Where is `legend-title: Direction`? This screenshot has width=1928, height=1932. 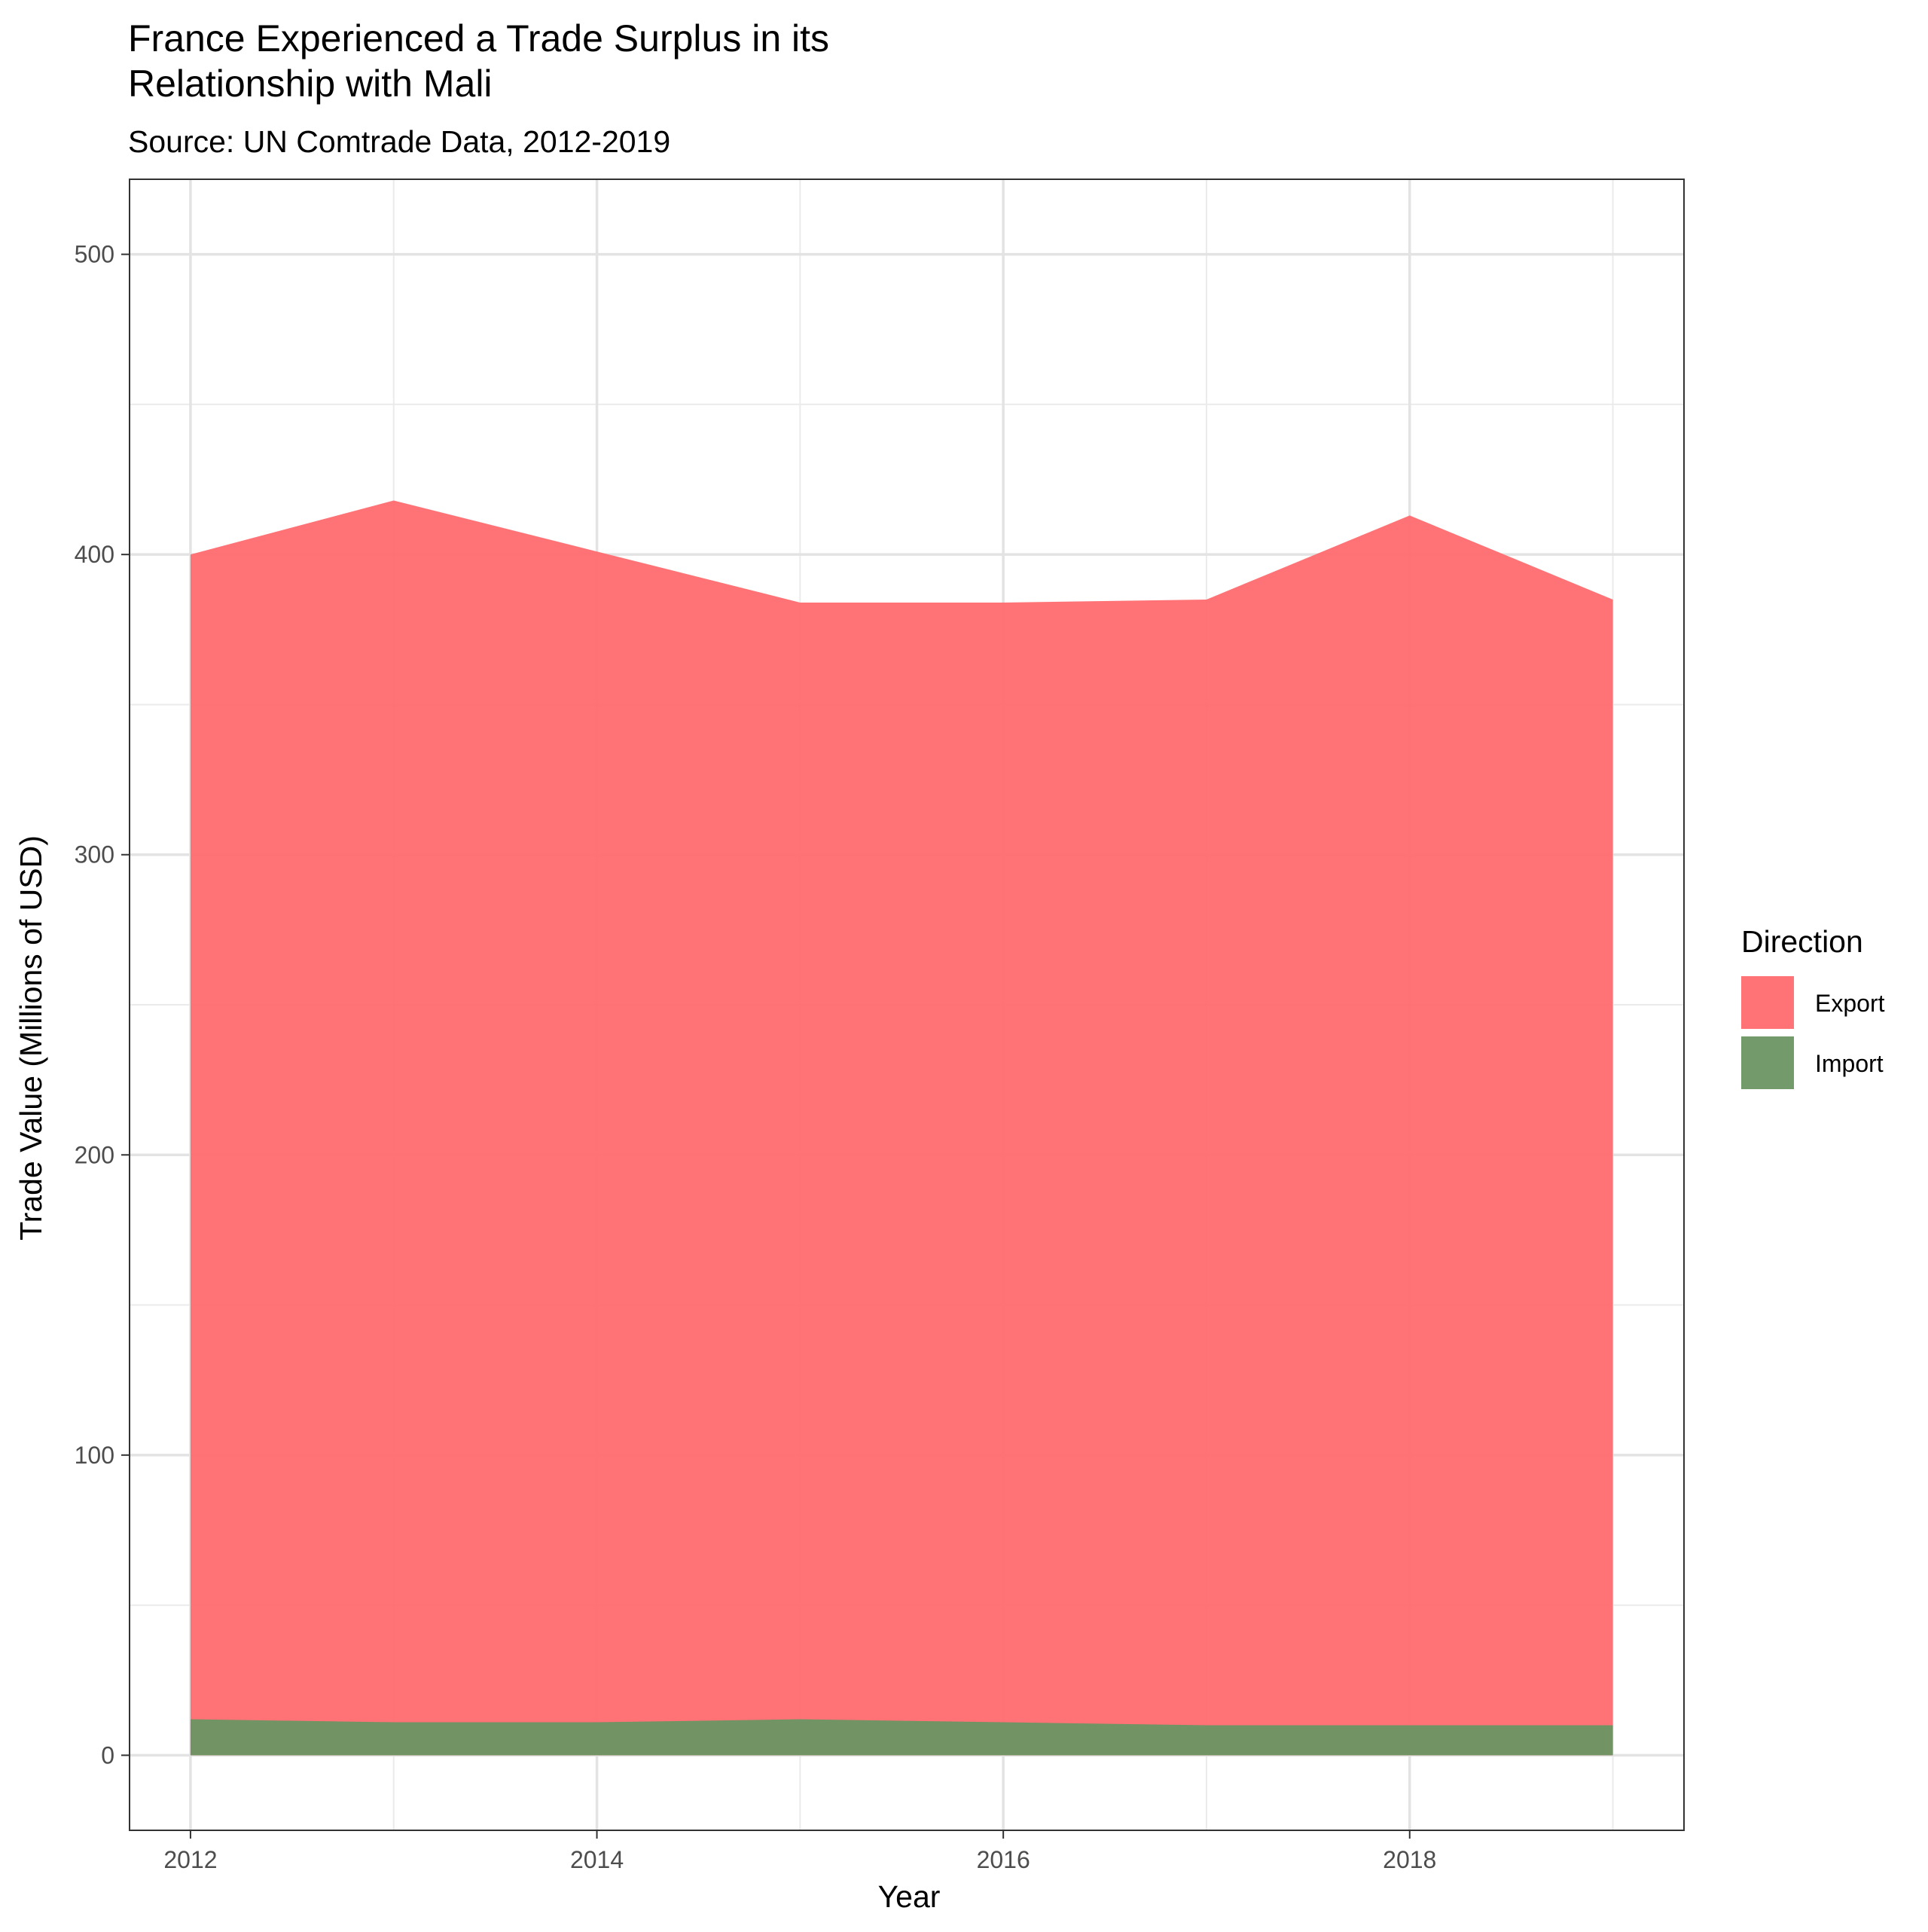 legend-title: Direction is located at coordinates (1802, 941).